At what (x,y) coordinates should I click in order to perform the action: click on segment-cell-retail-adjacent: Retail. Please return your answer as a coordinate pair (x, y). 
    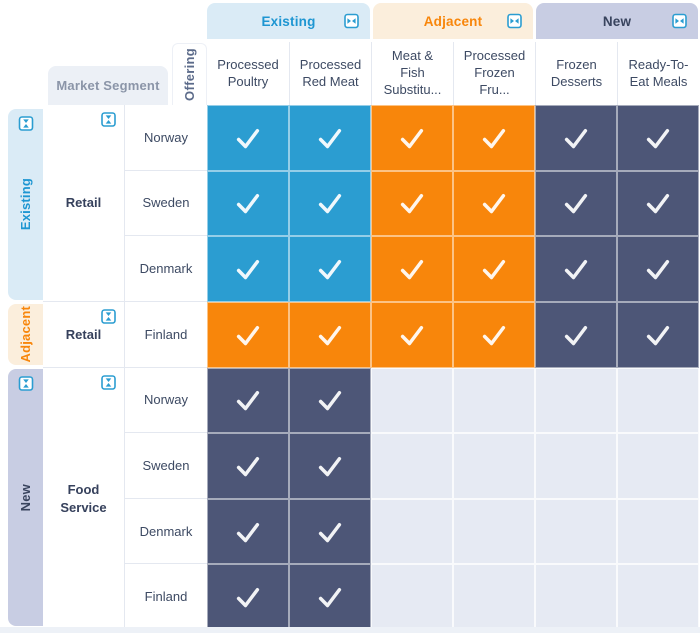
    Looking at the image, I should click on (84, 335).